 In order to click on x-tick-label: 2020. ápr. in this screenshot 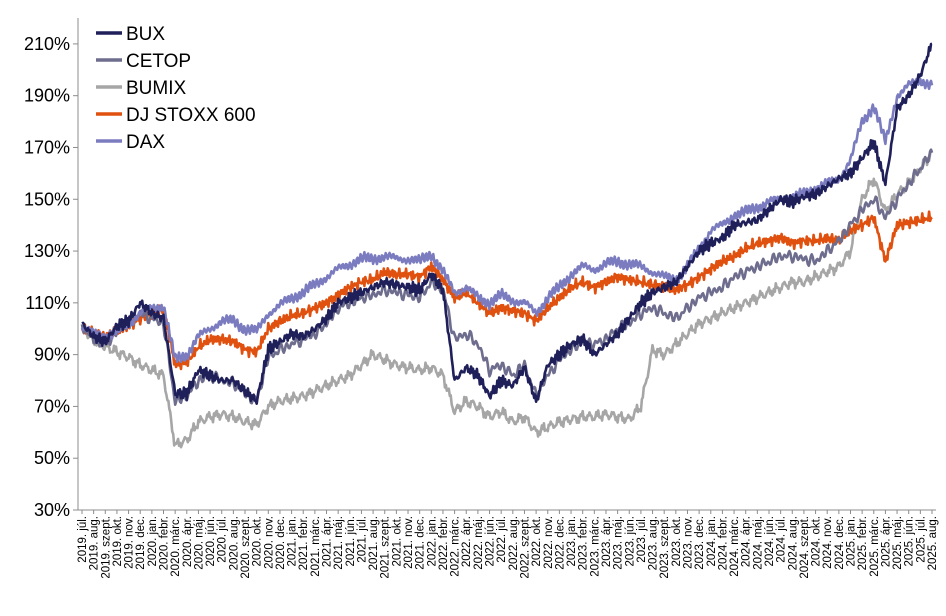, I will do `click(188, 541)`.